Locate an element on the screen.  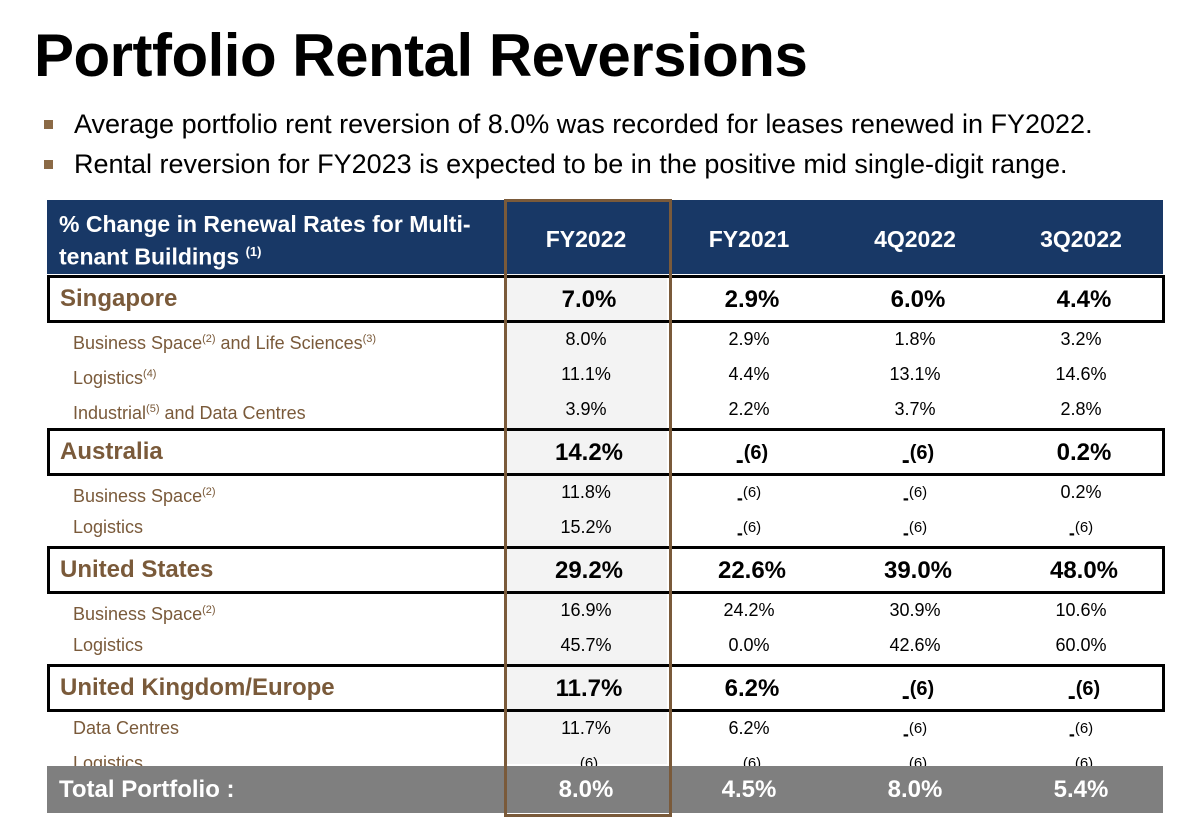
value-cell: 15.2% is located at coordinates (586, 527).